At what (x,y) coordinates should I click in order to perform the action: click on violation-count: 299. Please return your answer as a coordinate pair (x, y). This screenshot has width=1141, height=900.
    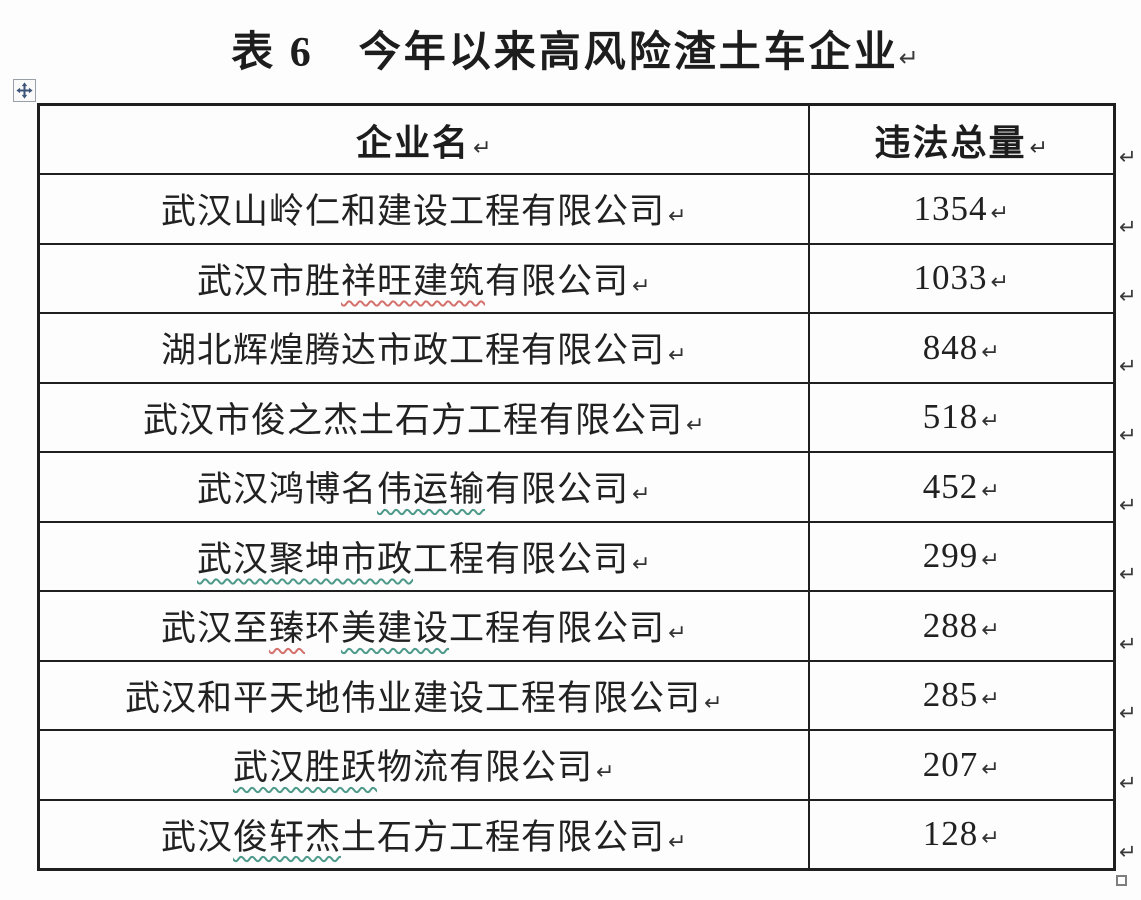
    Looking at the image, I should click on (950, 556).